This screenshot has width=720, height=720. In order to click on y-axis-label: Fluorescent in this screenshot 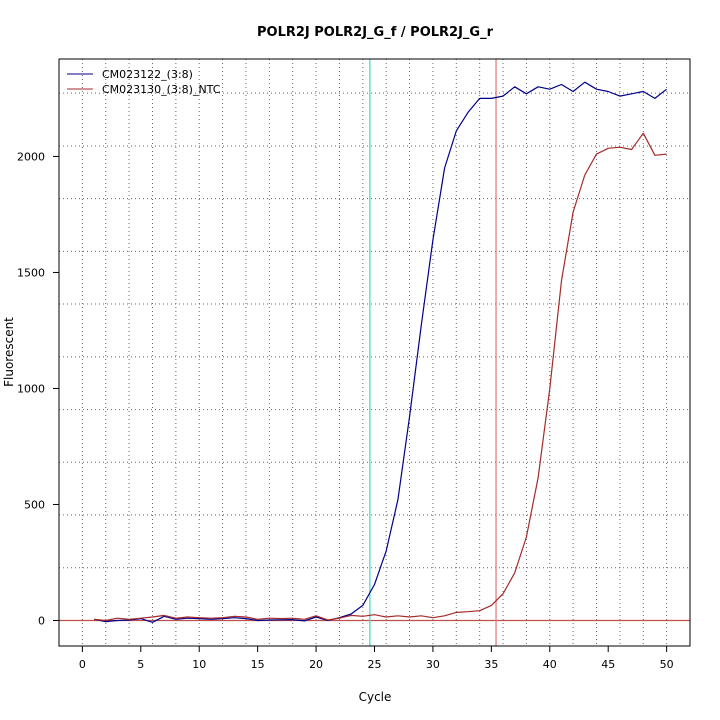, I will do `click(9, 352)`.